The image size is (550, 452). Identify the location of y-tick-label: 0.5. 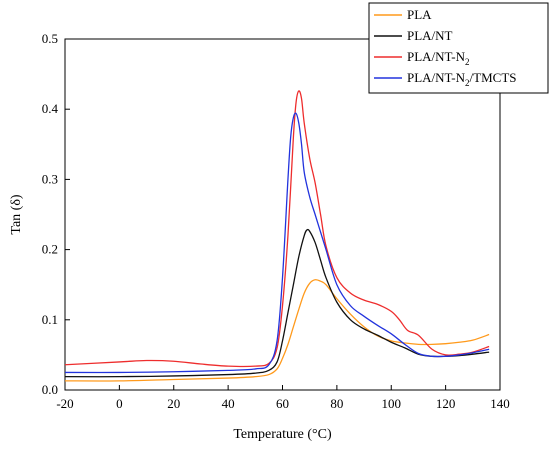
(50, 38).